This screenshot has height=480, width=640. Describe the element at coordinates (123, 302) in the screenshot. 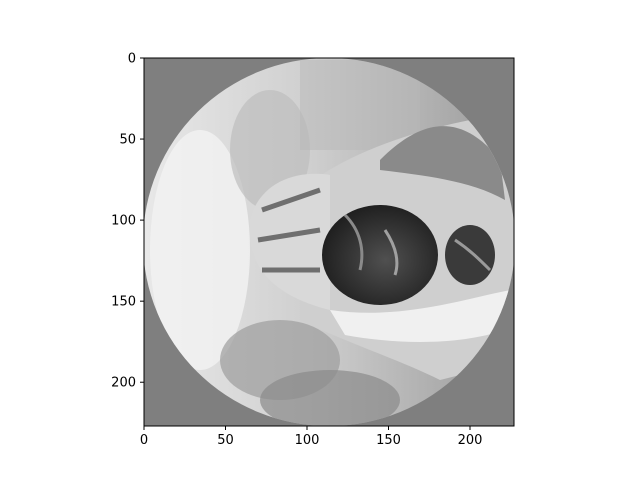

I see `y-tick-label: 150` at that location.